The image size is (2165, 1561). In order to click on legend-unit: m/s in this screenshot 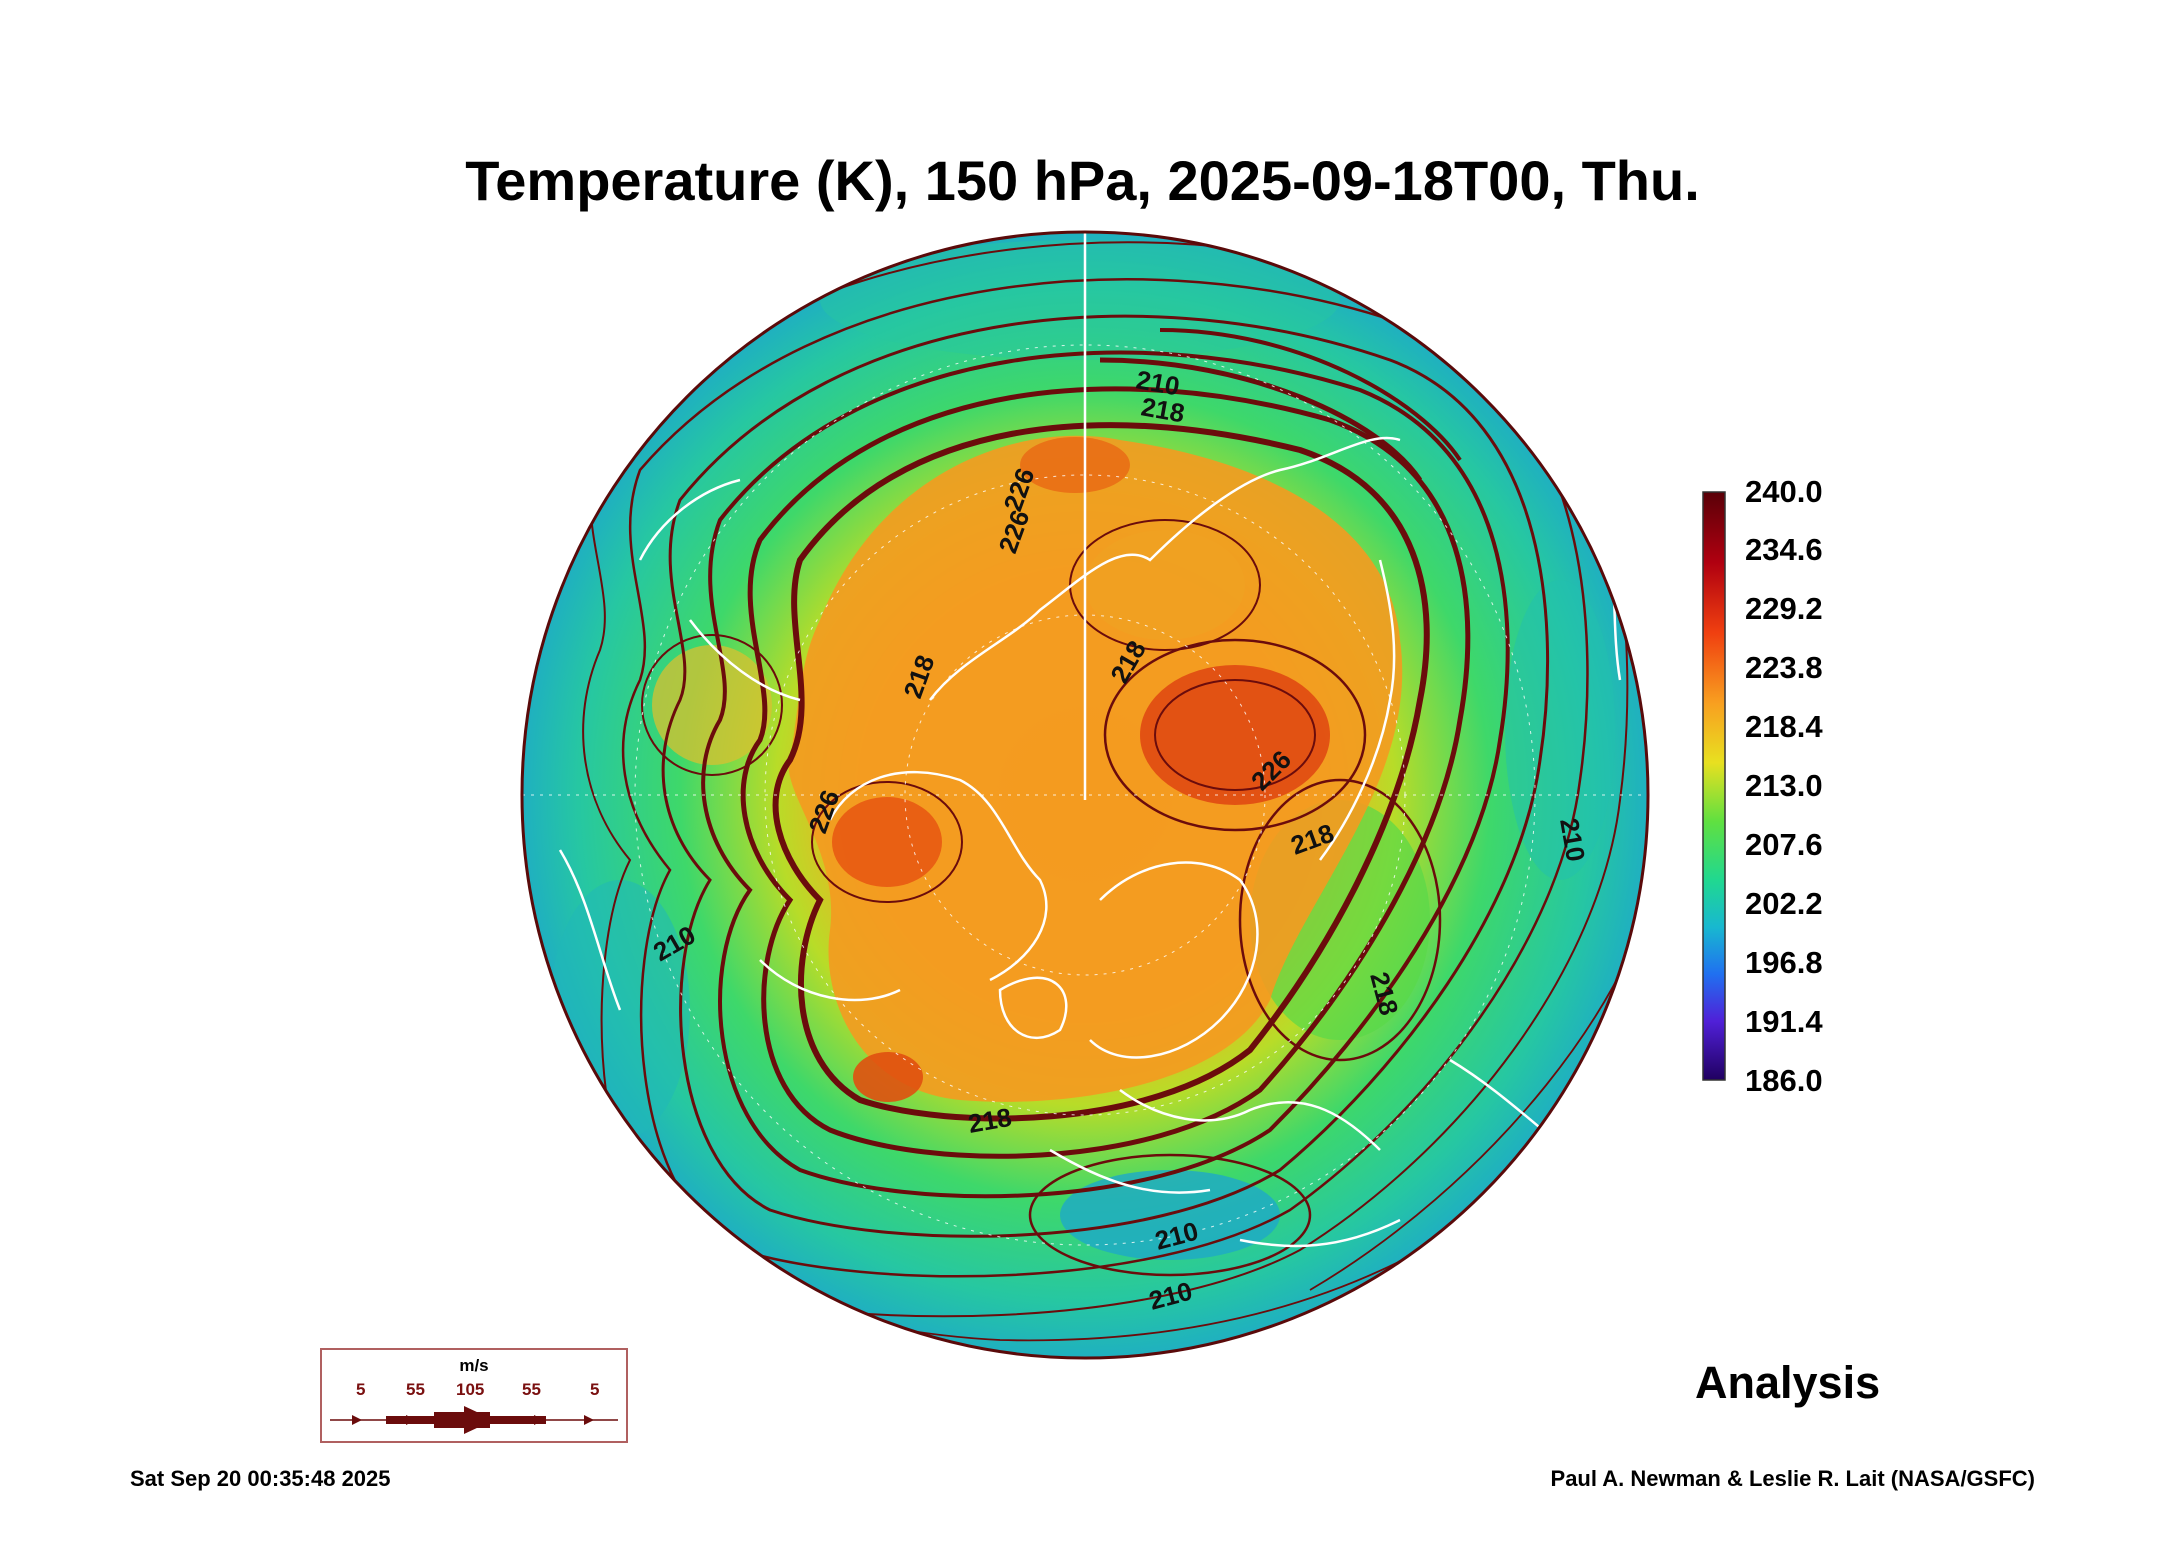, I will do `click(474, 1365)`.